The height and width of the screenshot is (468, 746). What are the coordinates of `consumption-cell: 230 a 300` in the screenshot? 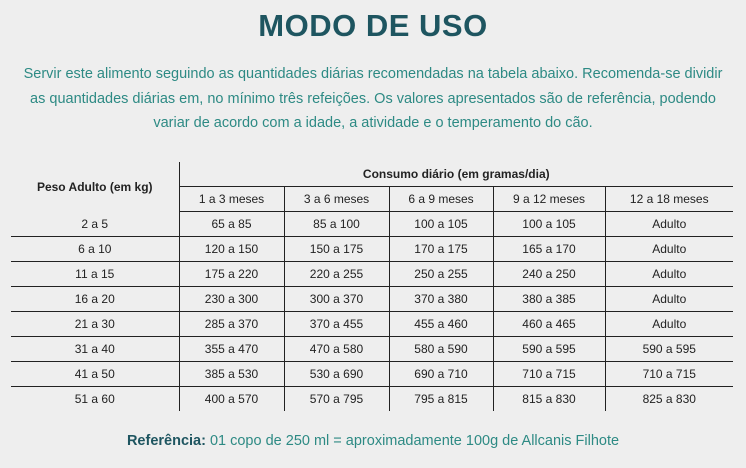 It's located at (232, 299).